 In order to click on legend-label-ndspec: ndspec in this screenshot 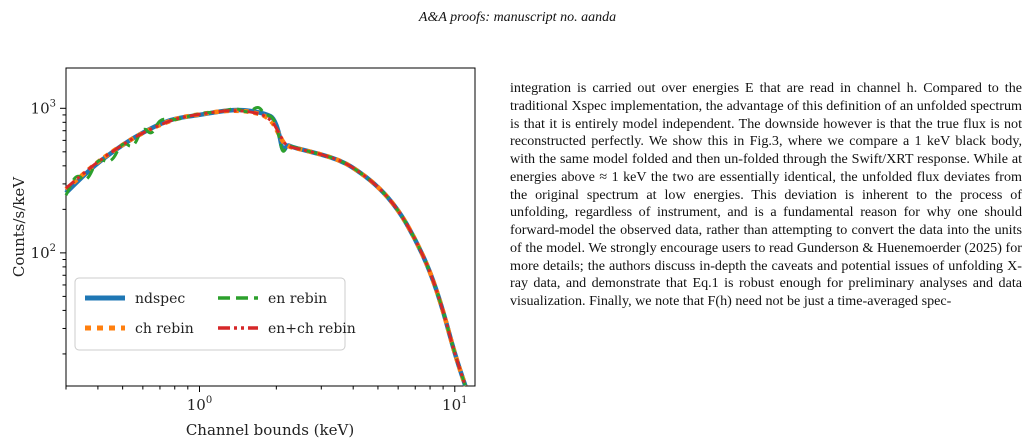, I will do `click(160, 299)`.